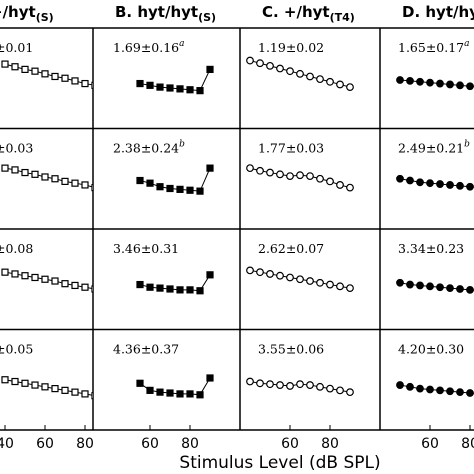  Describe the element at coordinates (27, 13) in the screenshot. I see `column-title: +/hyt(S)` at that location.